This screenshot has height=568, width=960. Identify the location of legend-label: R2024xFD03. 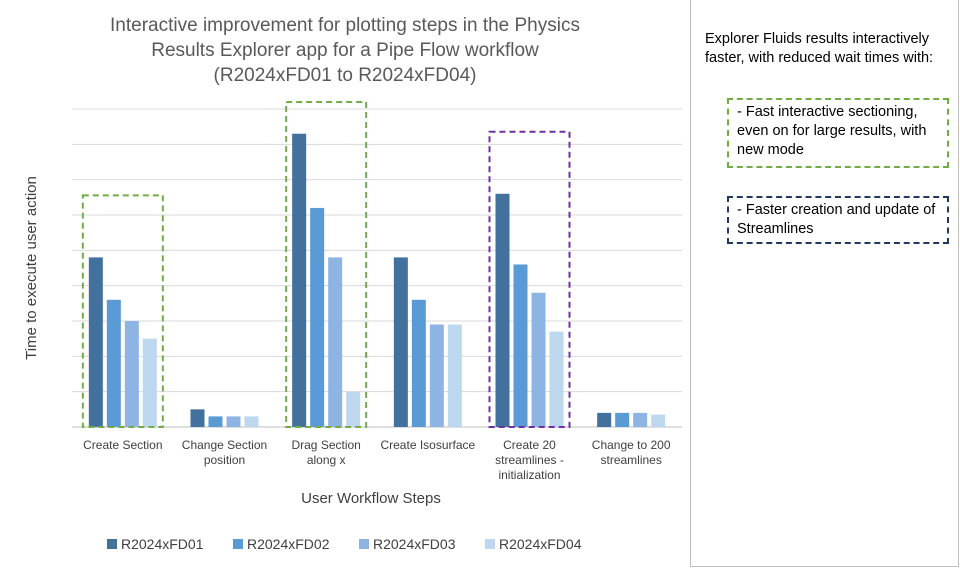
(414, 544).